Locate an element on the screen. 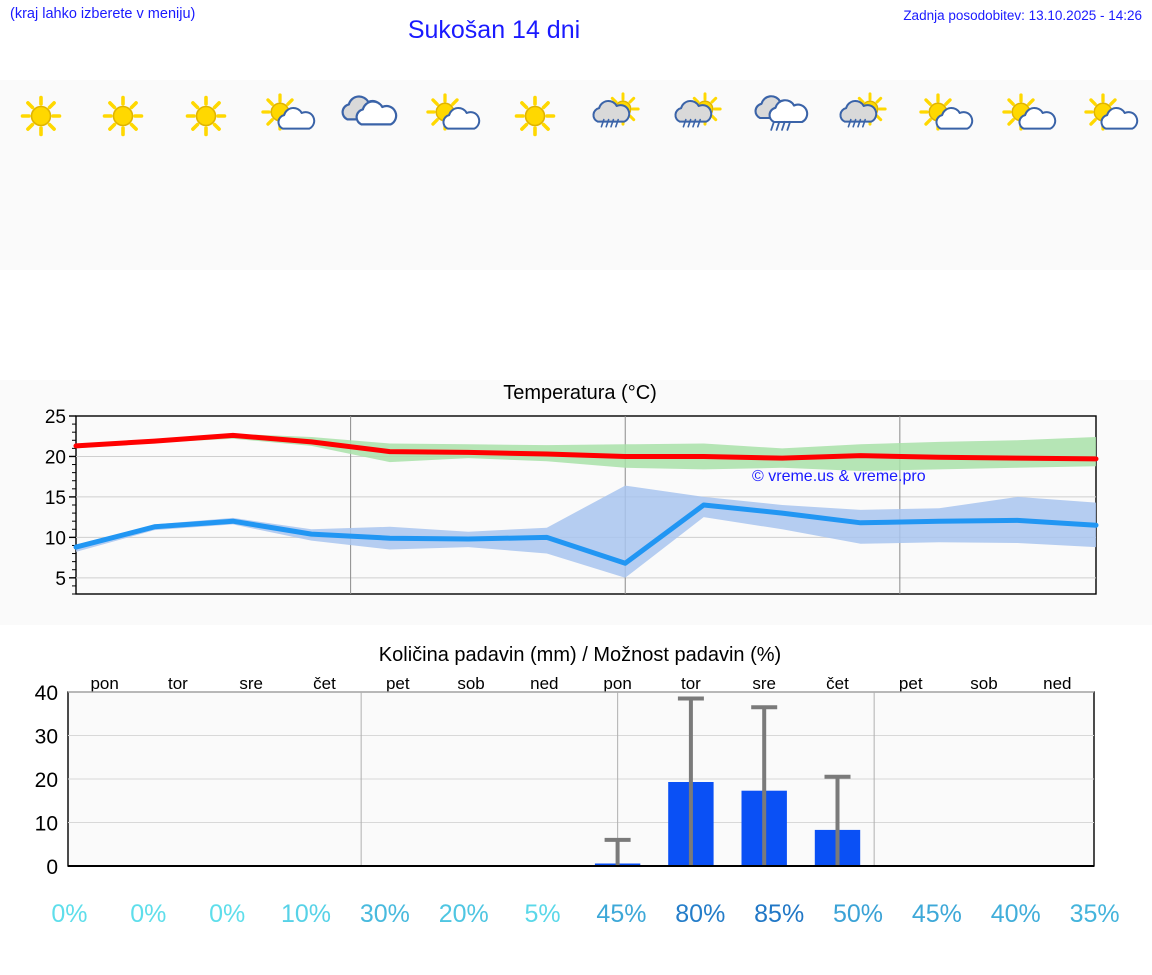 Image resolution: width=1152 pixels, height=975 pixels. svg-text: 15 is located at coordinates (55, 498).